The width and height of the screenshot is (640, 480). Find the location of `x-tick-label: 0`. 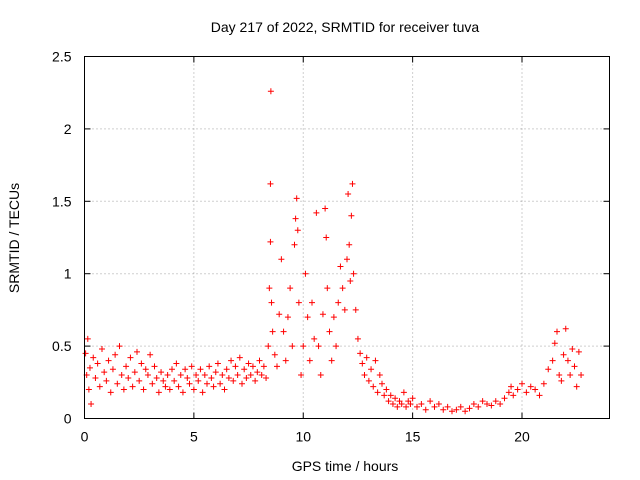

x-tick-label: 0 is located at coordinates (85, 437).